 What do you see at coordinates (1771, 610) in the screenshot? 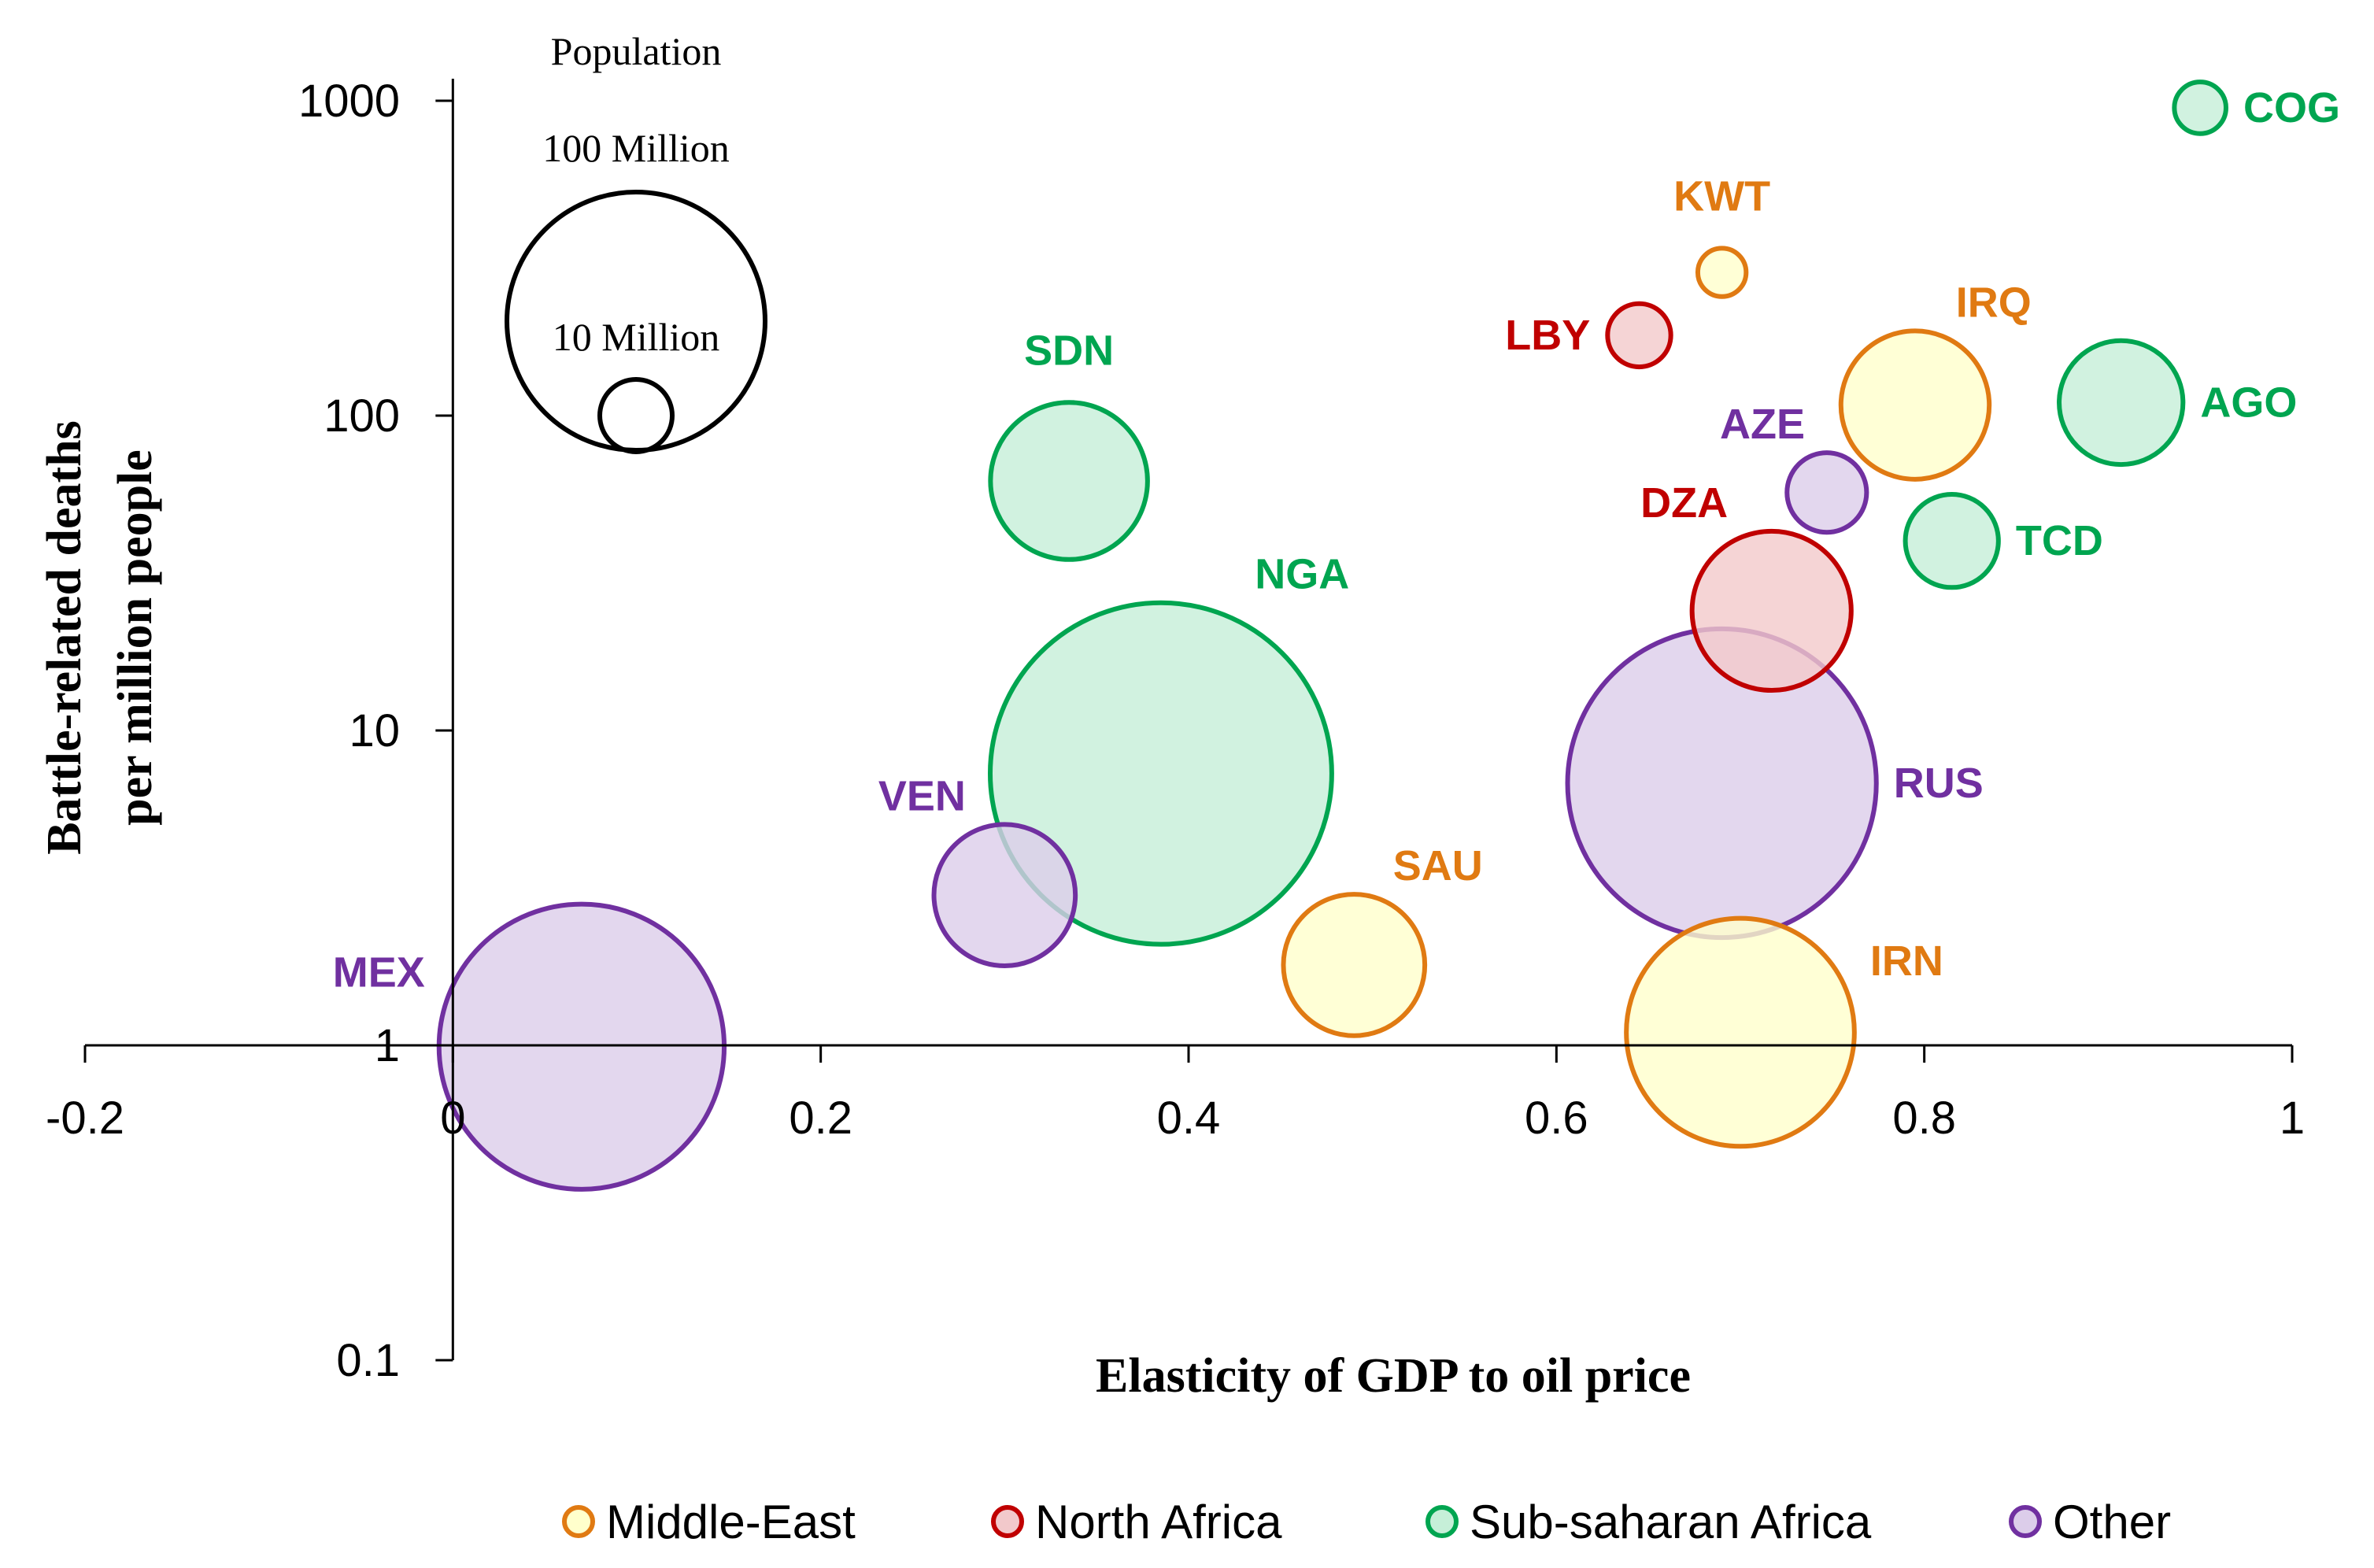
I see `bubble-dza` at bounding box center [1771, 610].